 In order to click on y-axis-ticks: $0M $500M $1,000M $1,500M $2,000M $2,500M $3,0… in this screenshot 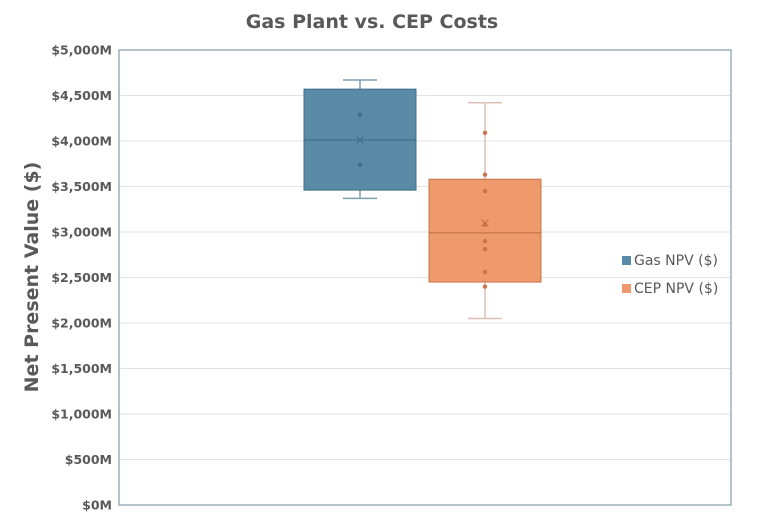, I will do `click(81, 278)`.